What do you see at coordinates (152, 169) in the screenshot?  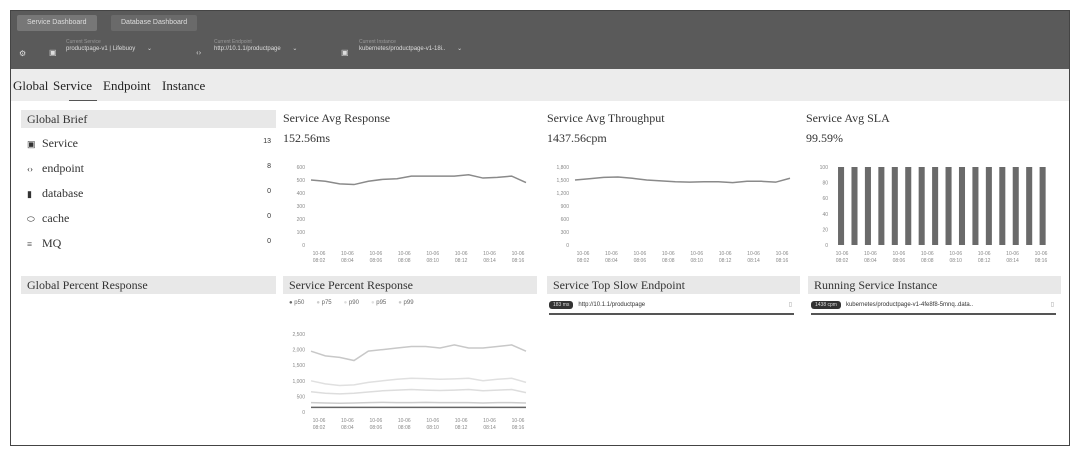 I see `brief-item-endpoint: ‹› endpoint 8` at bounding box center [152, 169].